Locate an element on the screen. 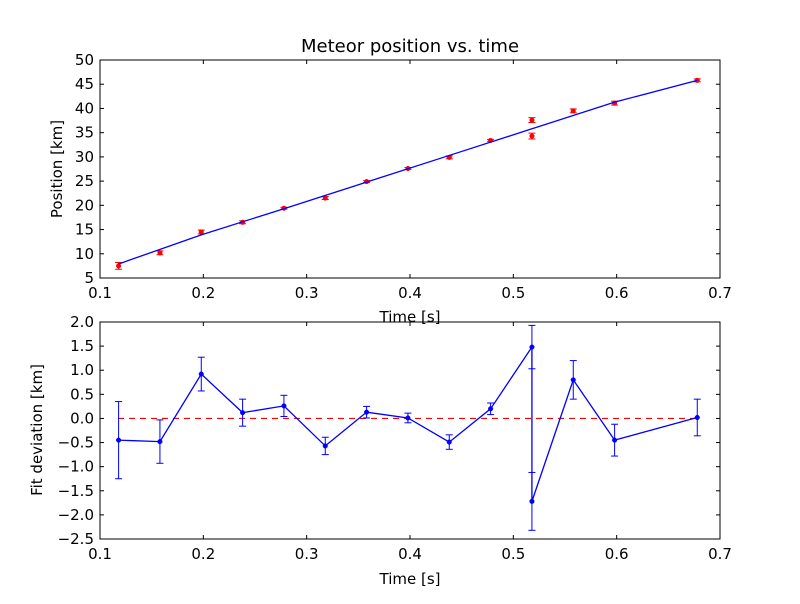 Image resolution: width=800 pixels, height=604 pixels. position-y-tick-label: 35 is located at coordinates (84, 133).